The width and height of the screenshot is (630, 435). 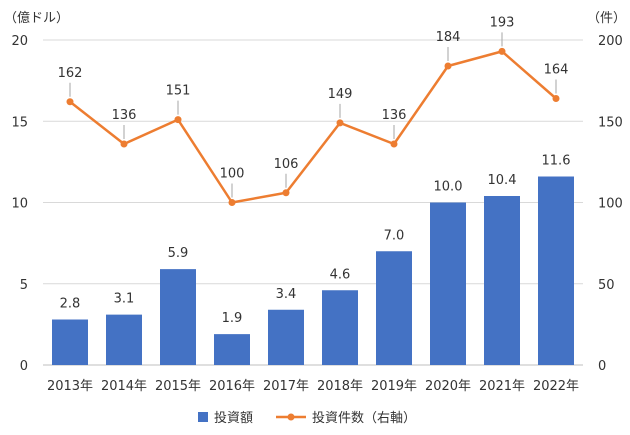 What do you see at coordinates (232, 318) in the screenshot?
I see `bar-data-label: 1.9` at bounding box center [232, 318].